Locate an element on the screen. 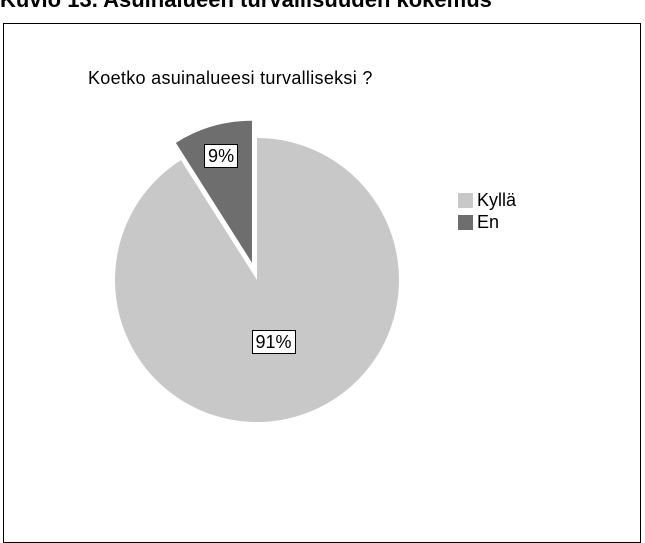 Image resolution: width=645 pixels, height=543 pixels. chart-legend: Kyllä En is located at coordinates (487, 211).